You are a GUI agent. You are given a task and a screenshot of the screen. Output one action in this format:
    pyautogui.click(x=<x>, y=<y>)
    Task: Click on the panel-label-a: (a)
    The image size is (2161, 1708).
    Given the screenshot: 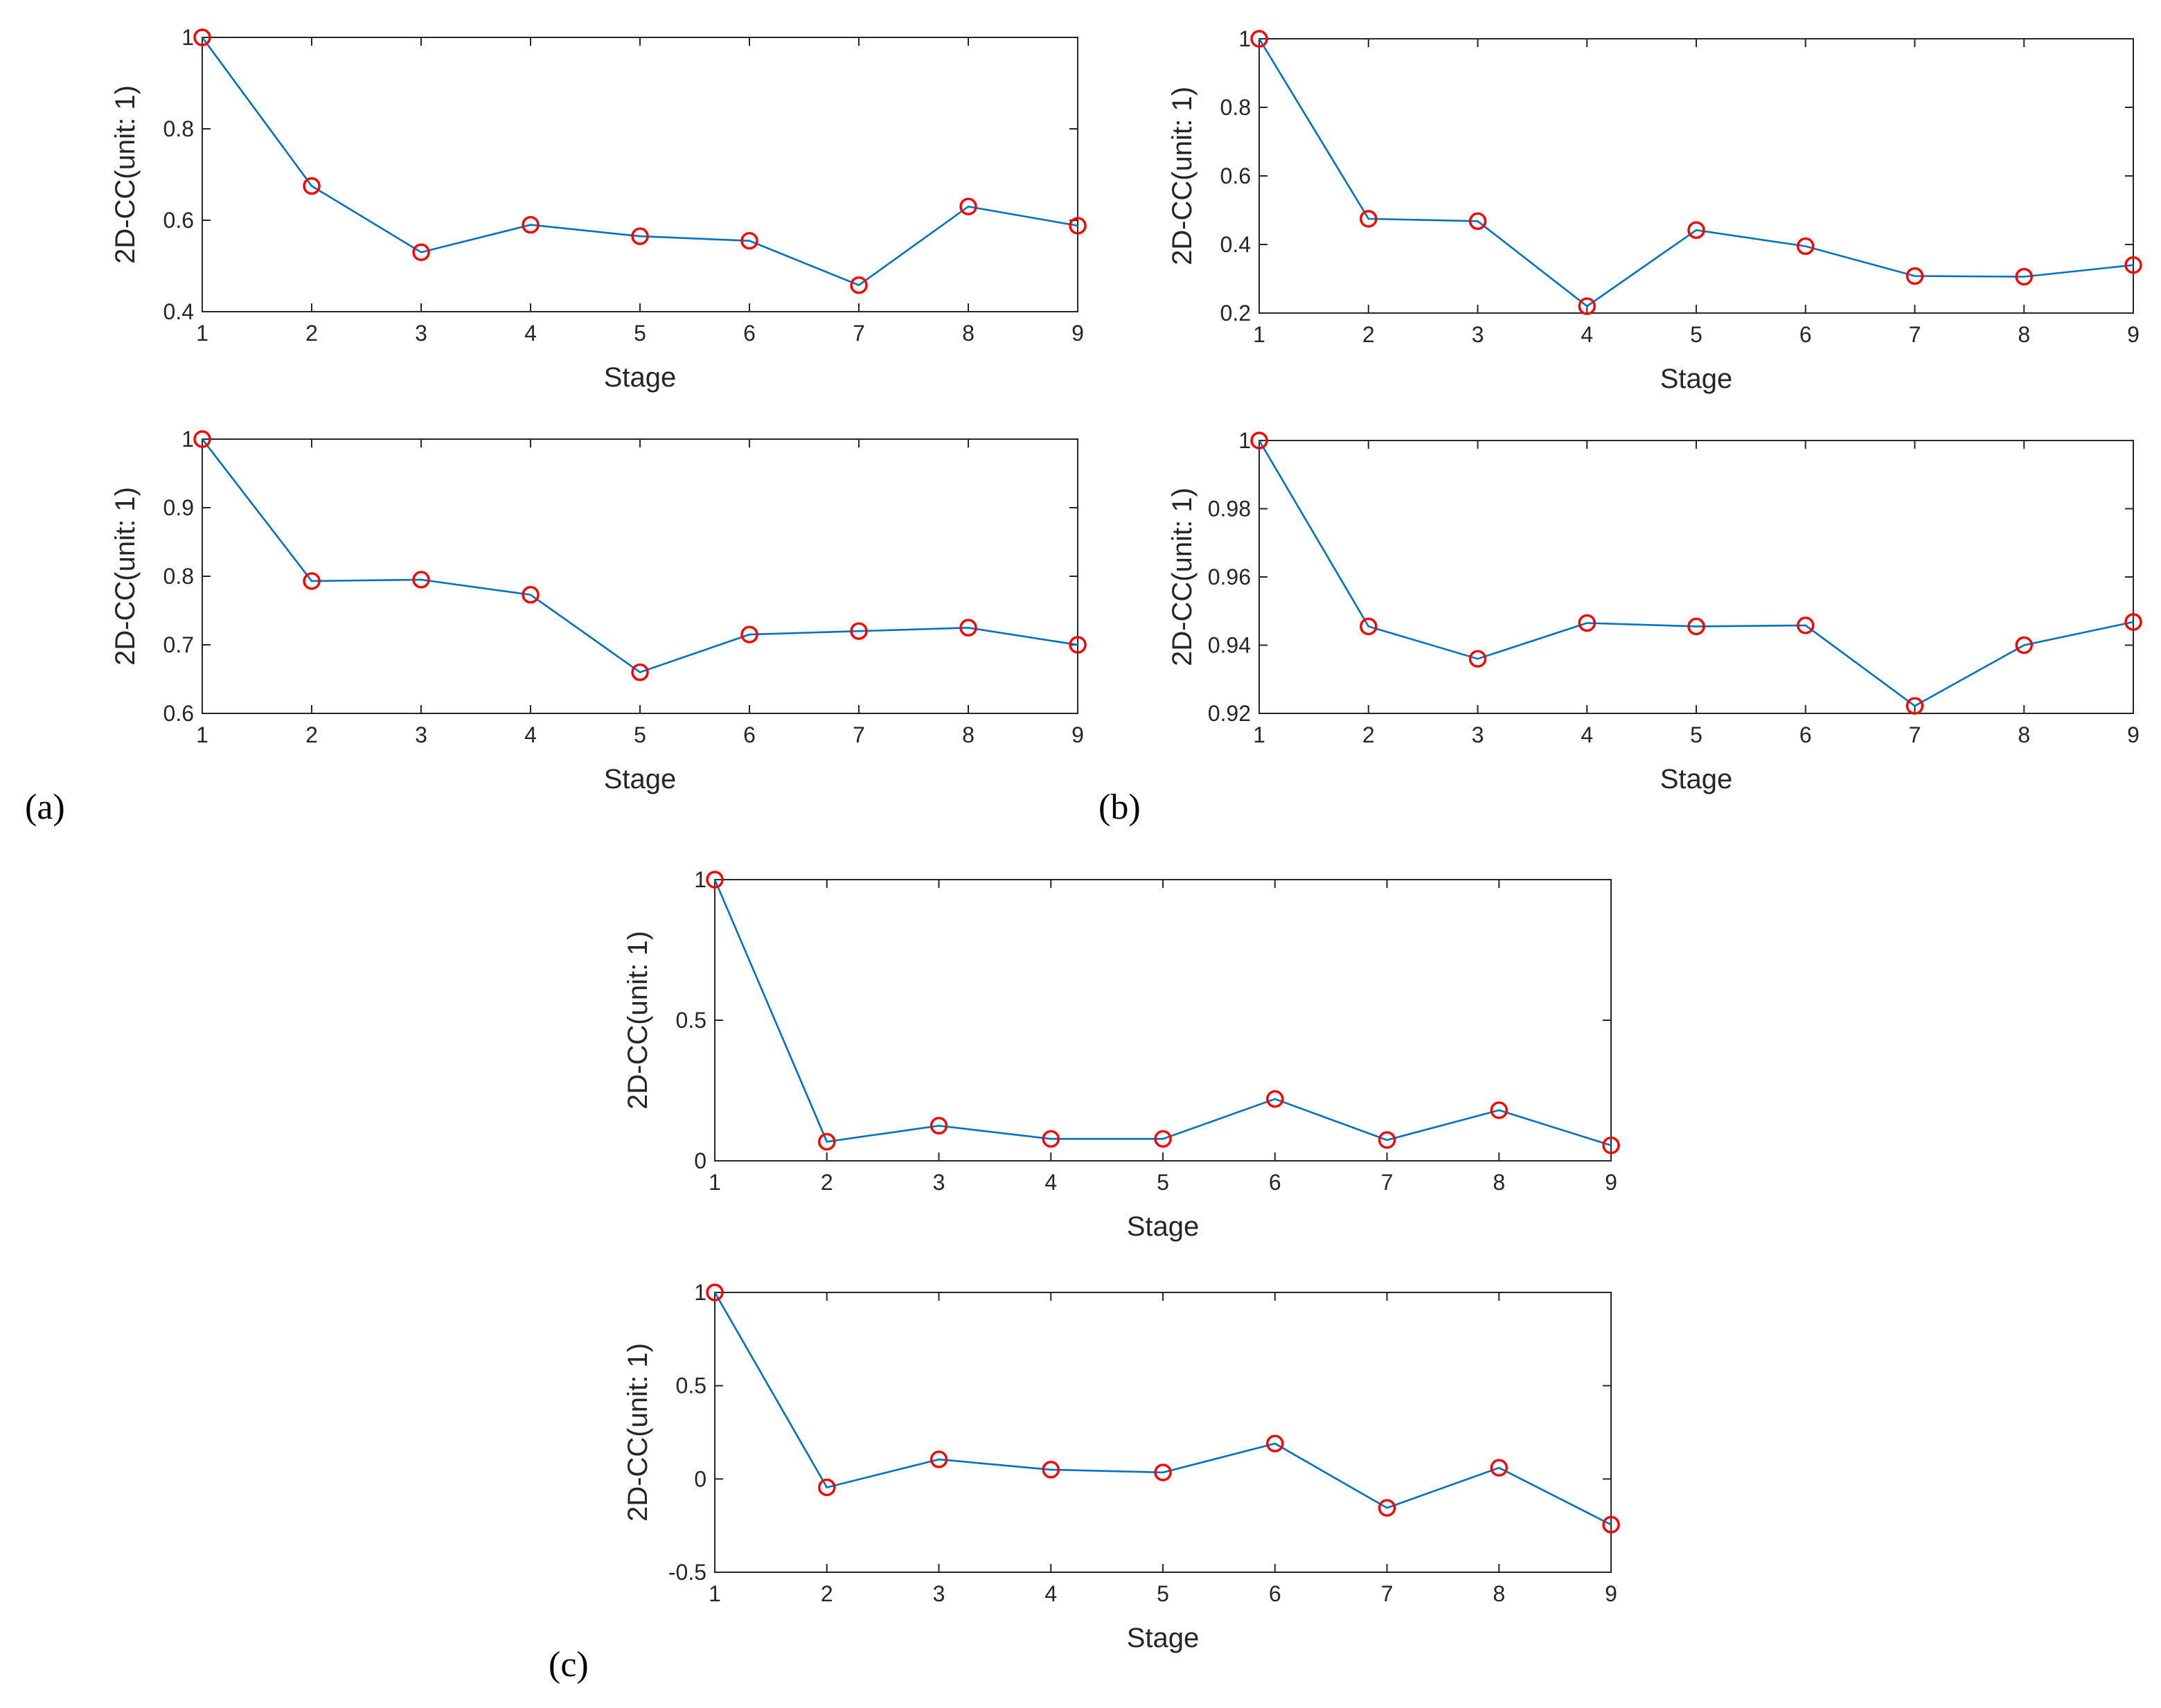 What is the action you would take?
    pyautogui.click(x=45, y=807)
    